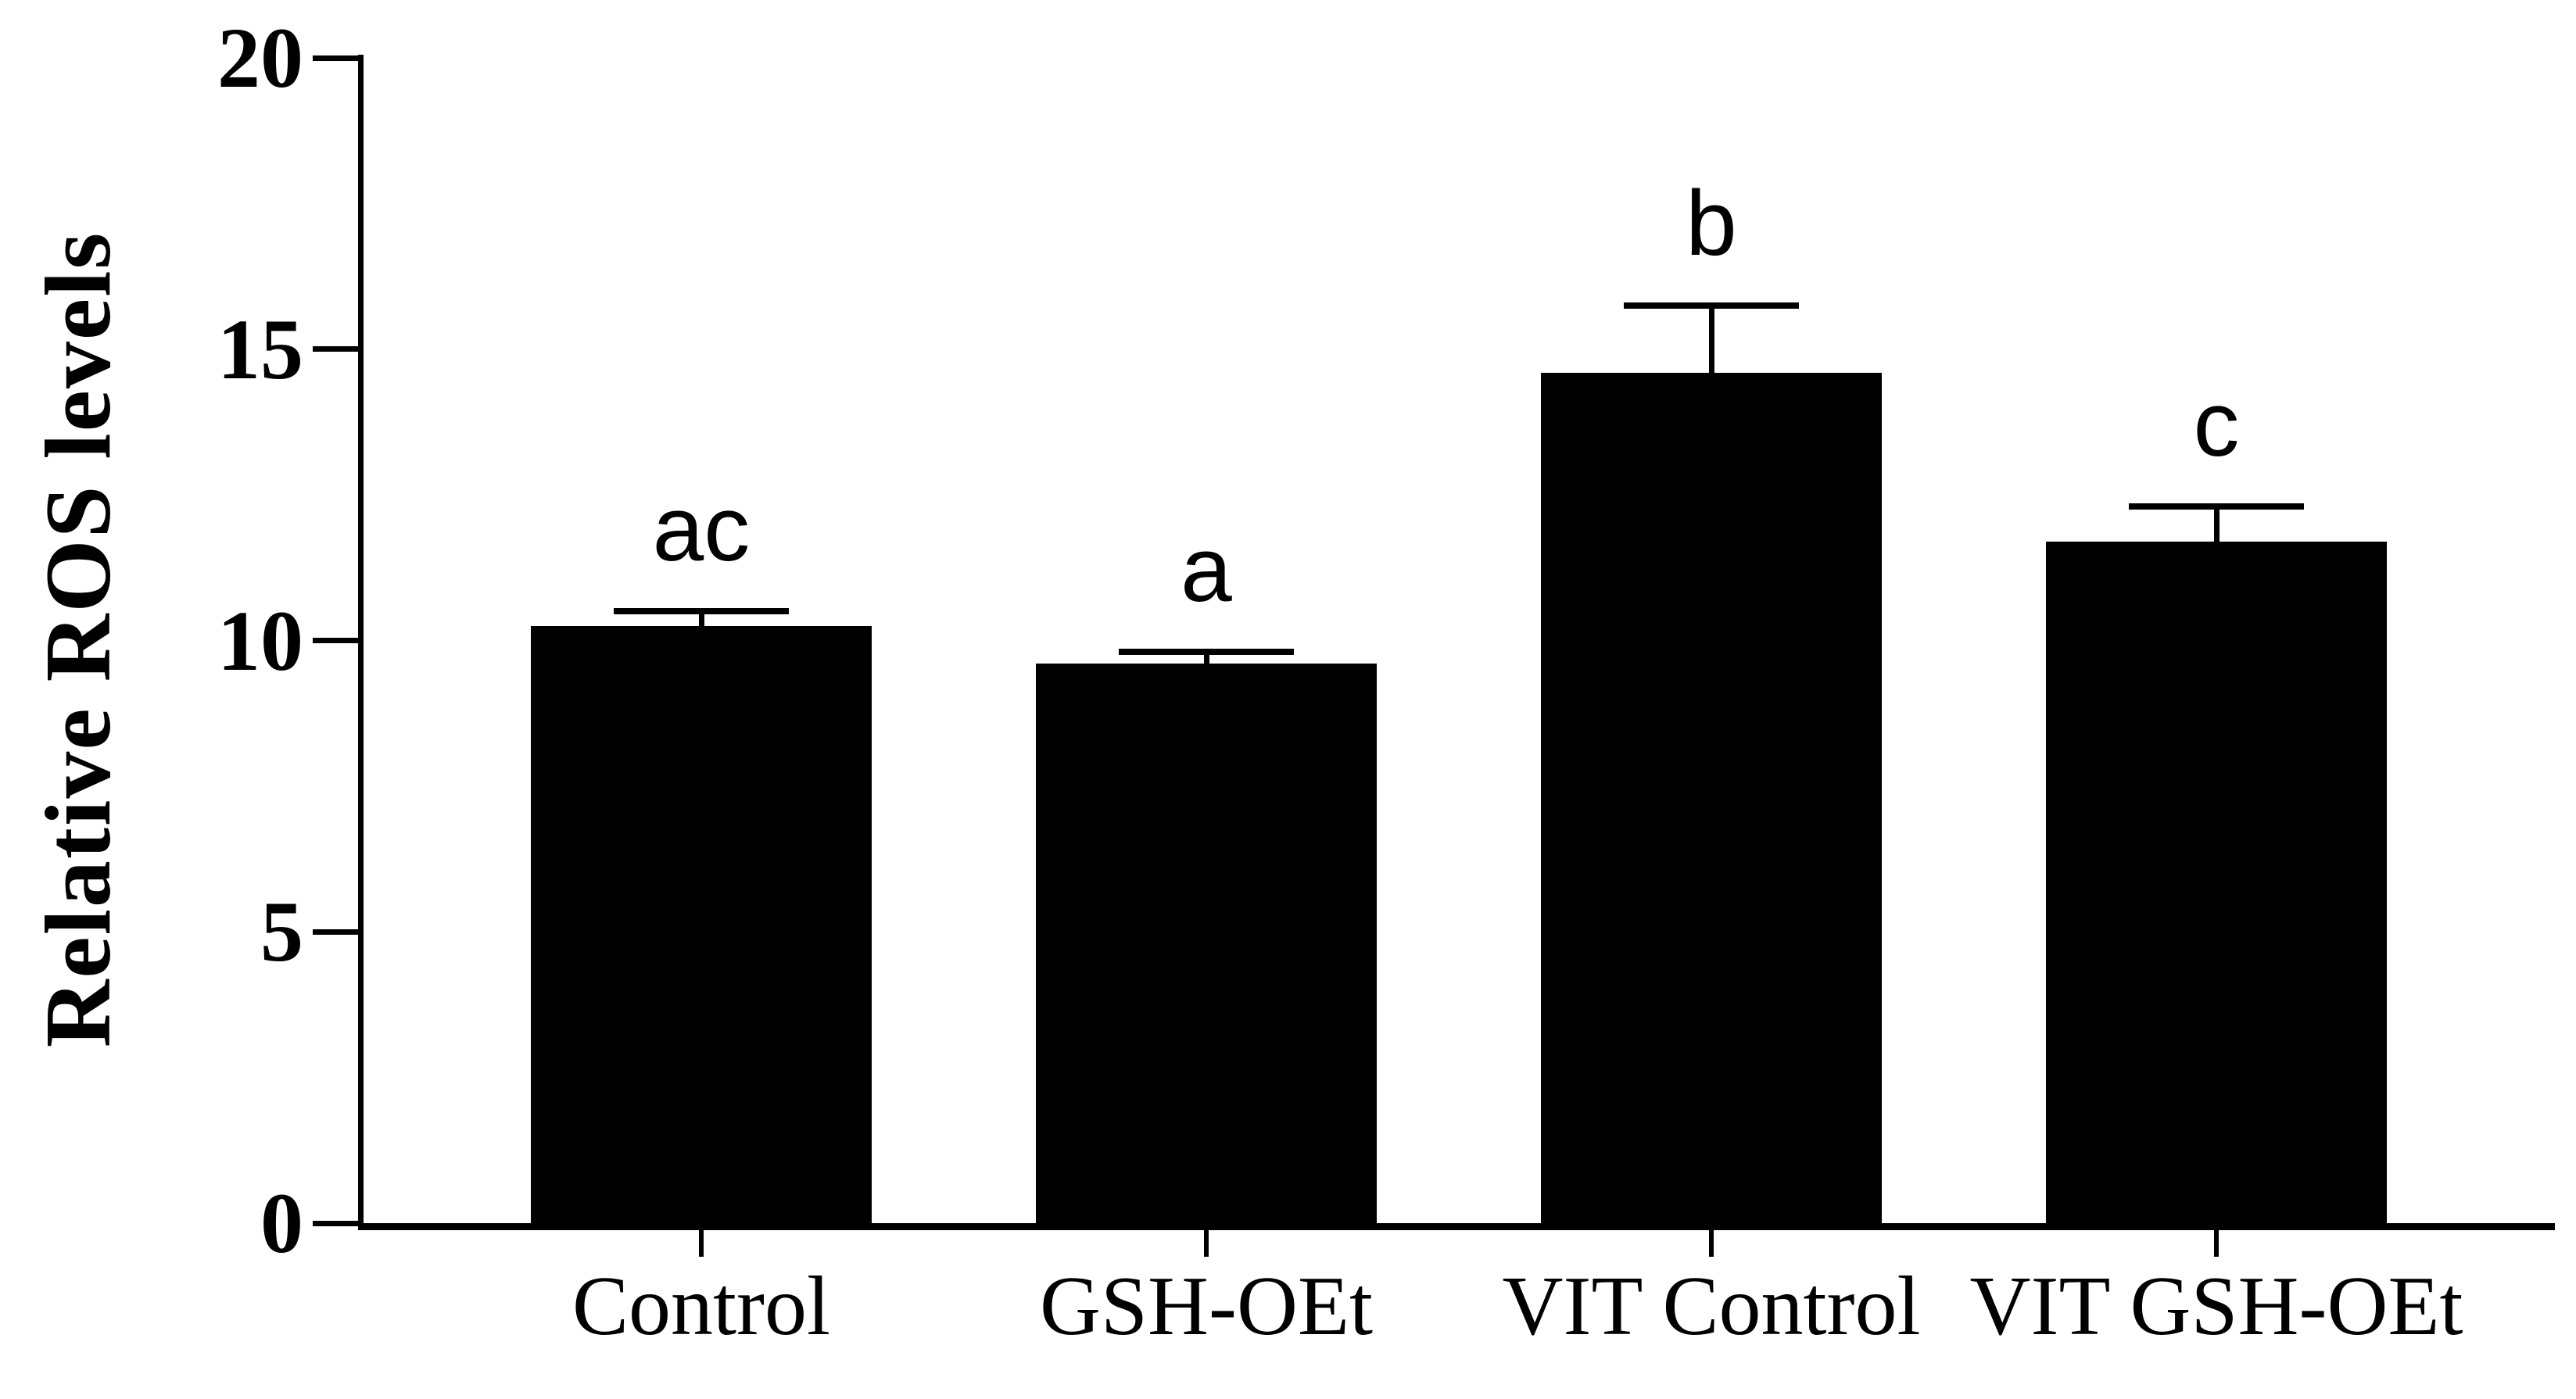 This screenshot has width=2576, height=1399. What do you see at coordinates (260, 58) in the screenshot?
I see `y-tick-label: 20` at bounding box center [260, 58].